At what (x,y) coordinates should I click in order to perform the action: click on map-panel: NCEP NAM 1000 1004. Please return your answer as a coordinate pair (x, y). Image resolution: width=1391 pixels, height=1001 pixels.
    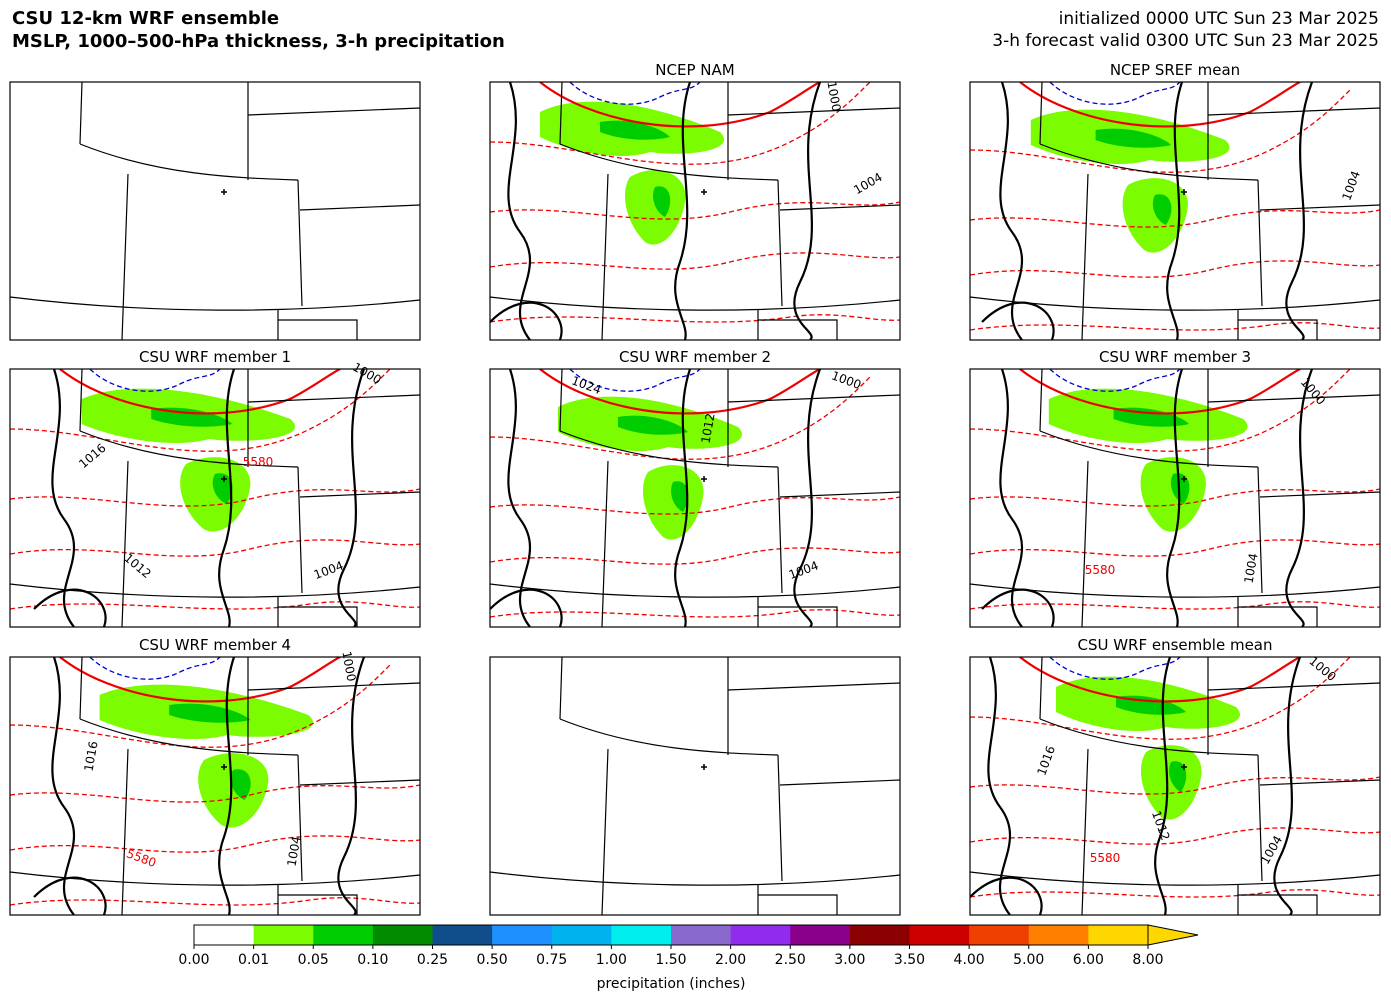
    Looking at the image, I should click on (695, 201).